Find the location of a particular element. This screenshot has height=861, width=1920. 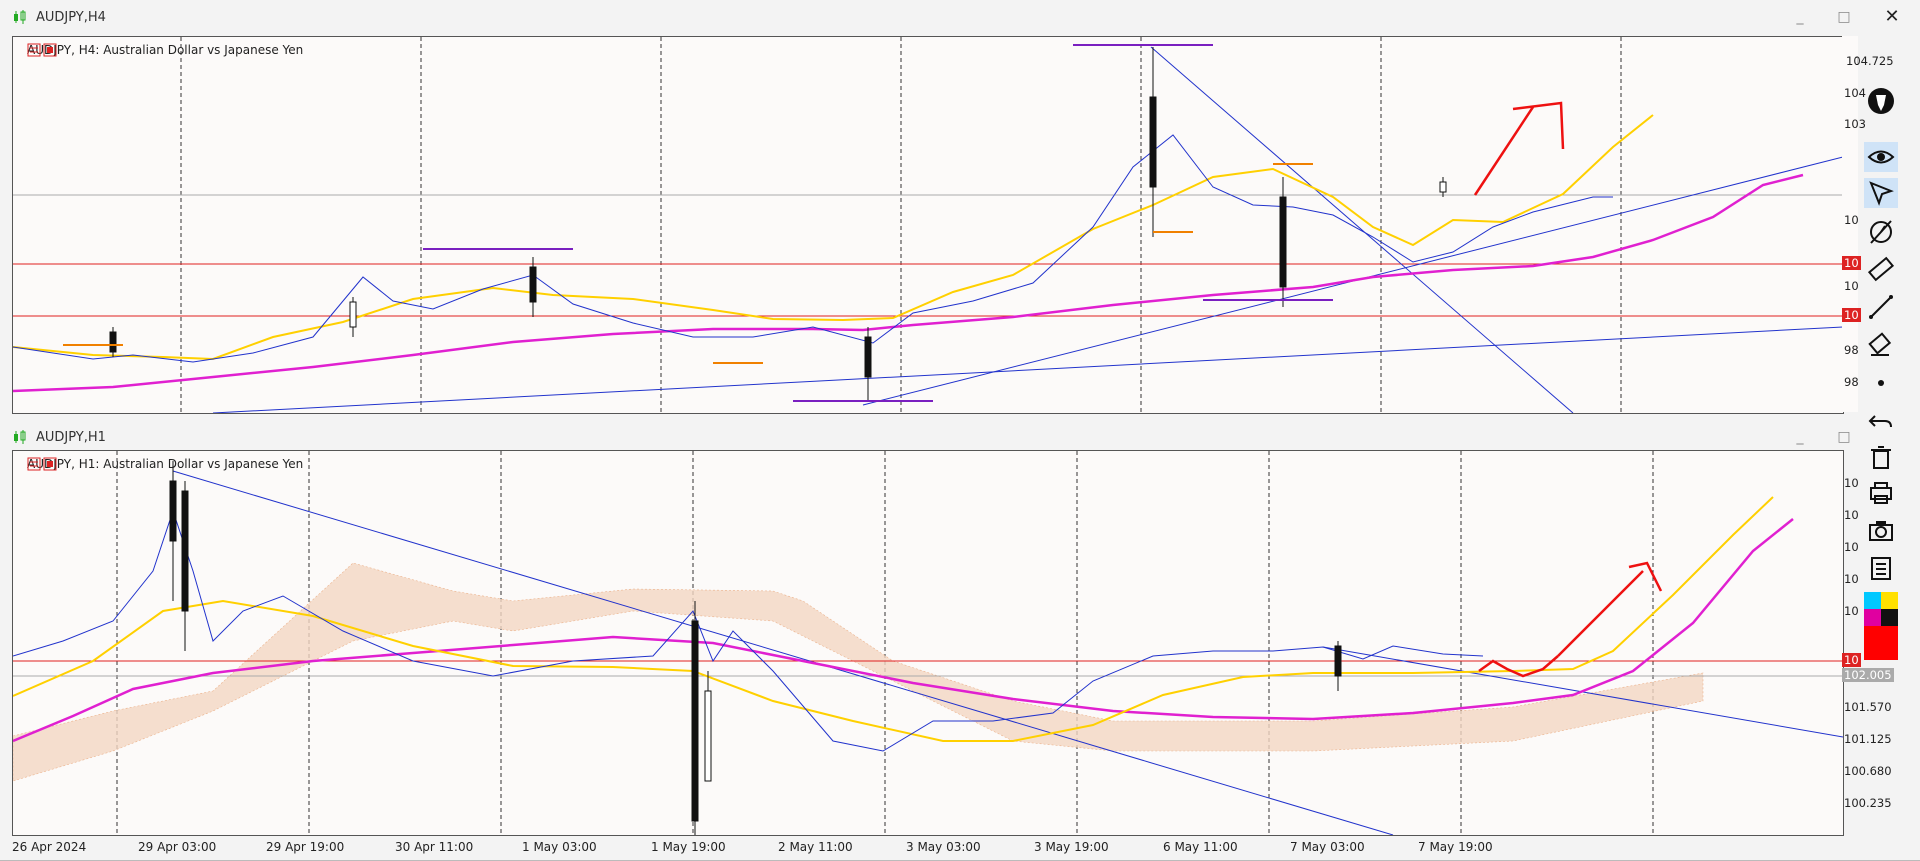

h1-price-label: 101.125 is located at coordinates (1868, 739).